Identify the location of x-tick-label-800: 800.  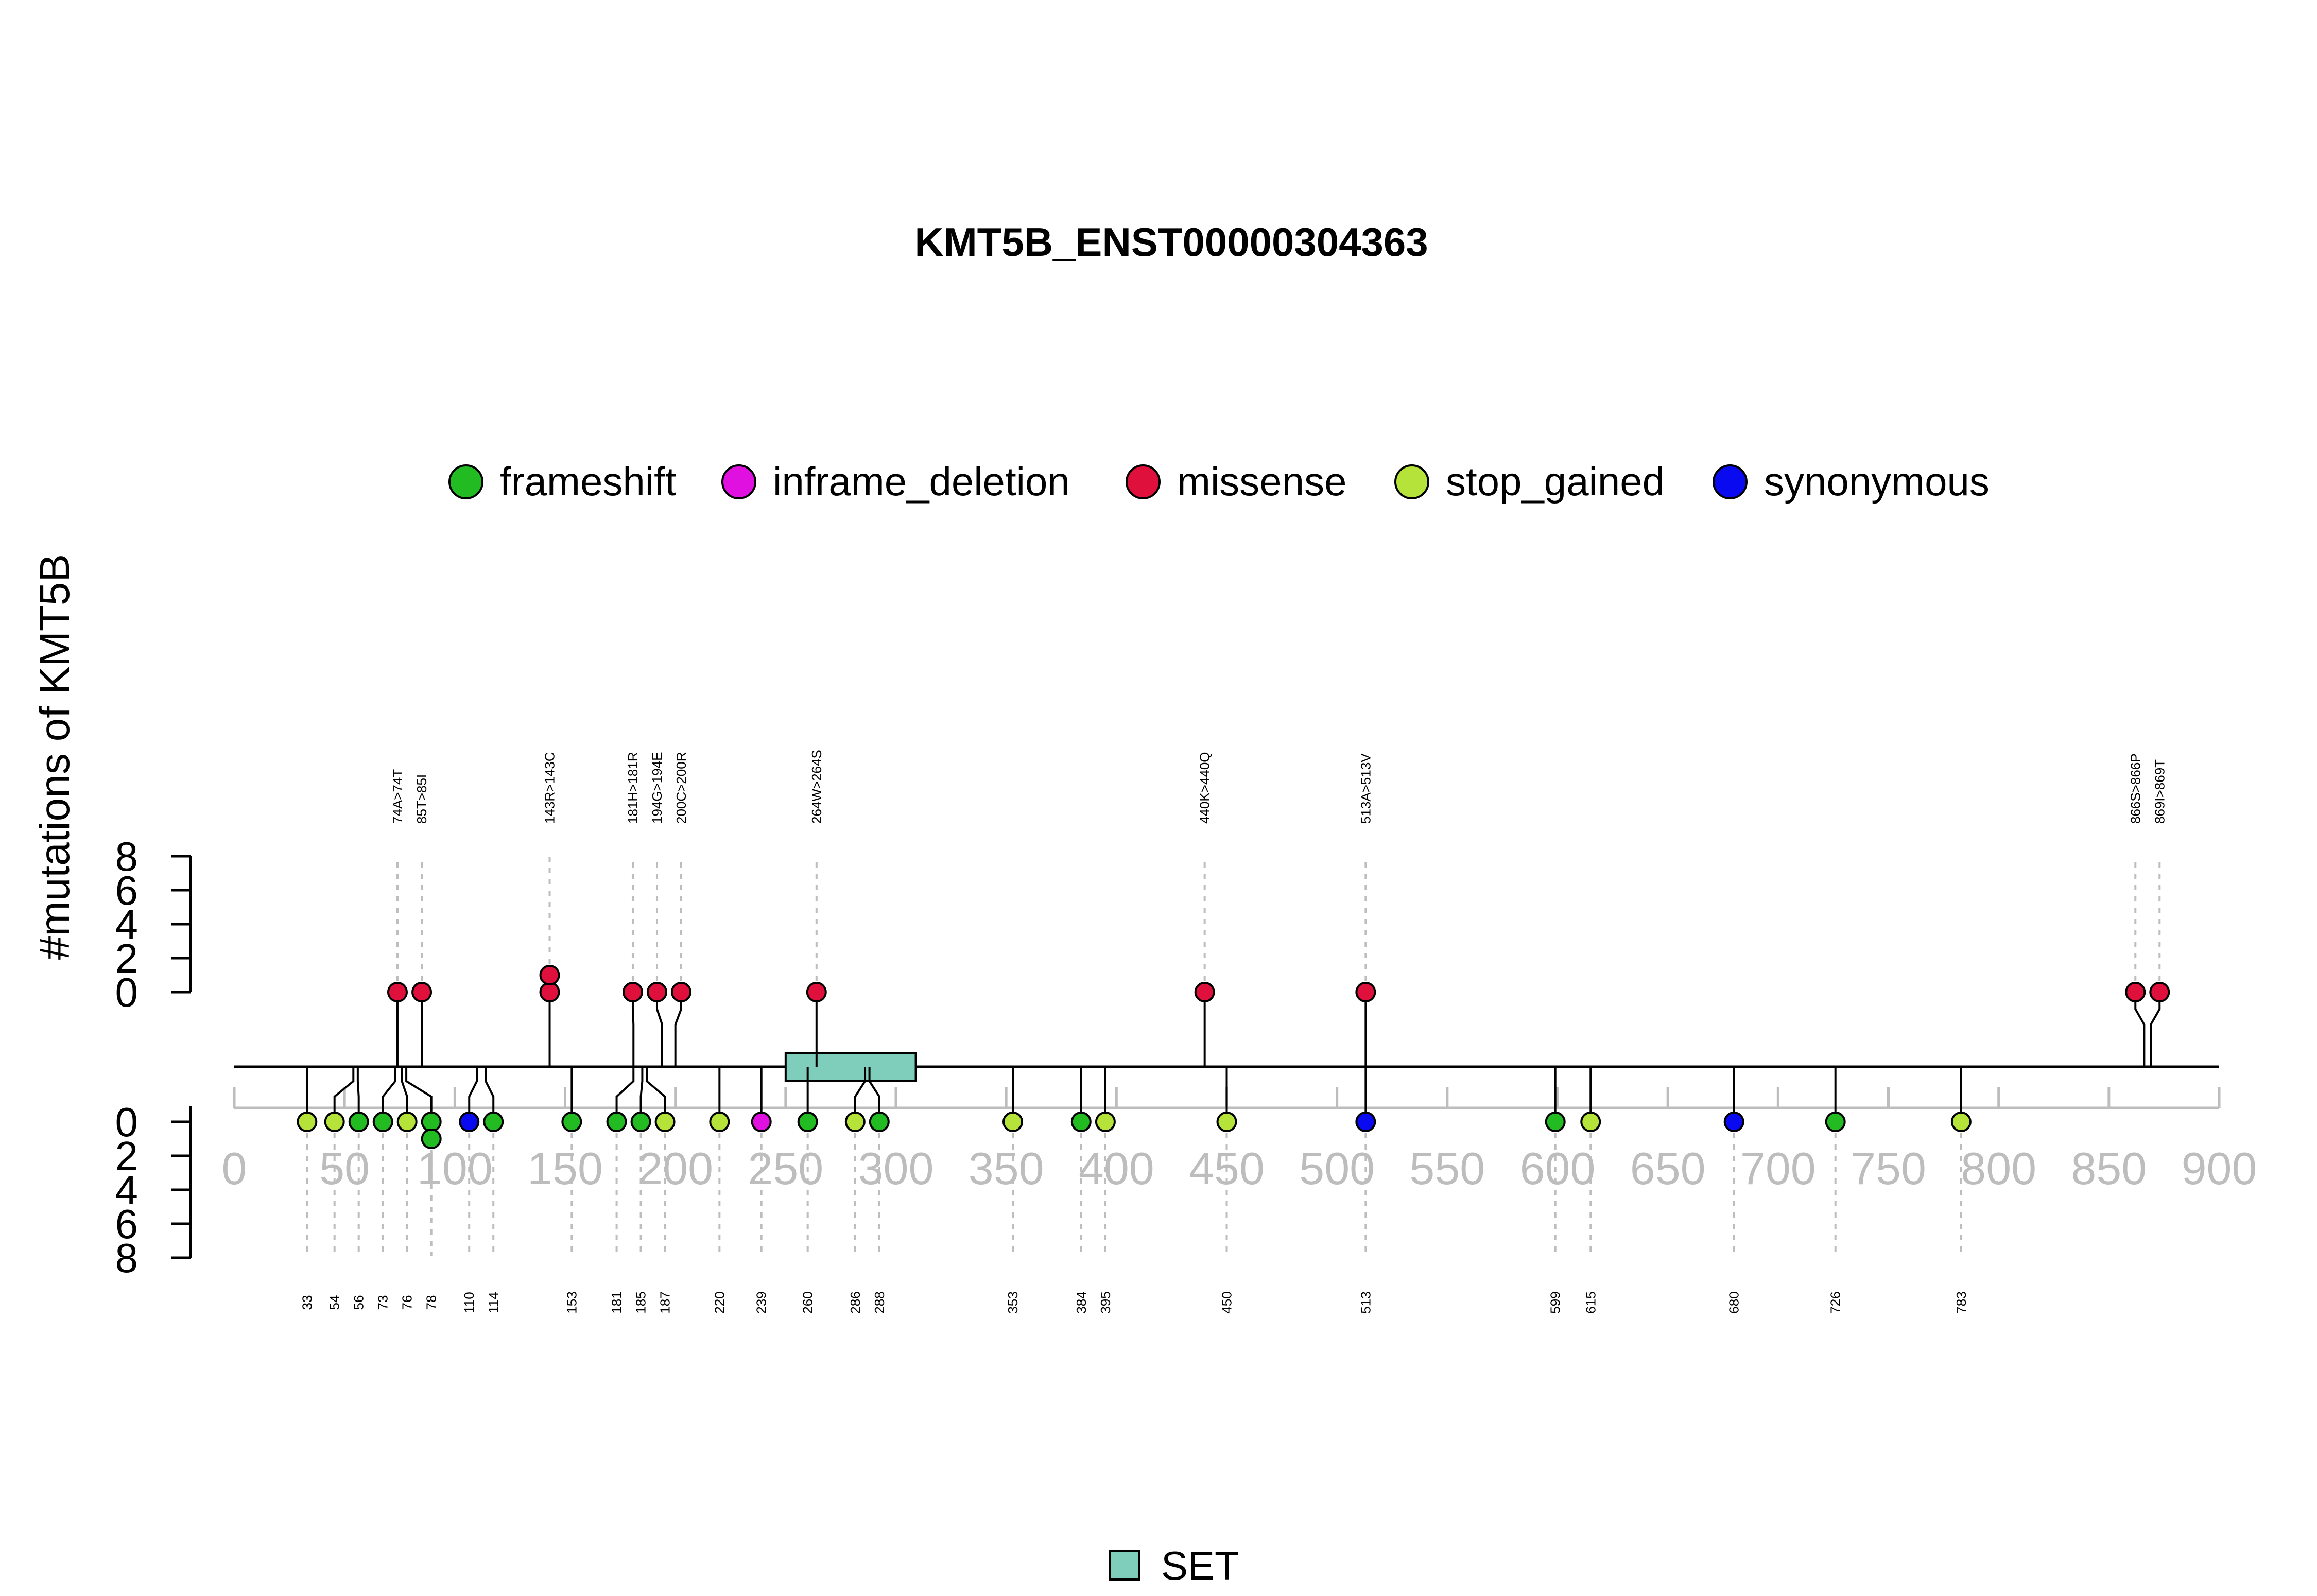
(1998, 1168).